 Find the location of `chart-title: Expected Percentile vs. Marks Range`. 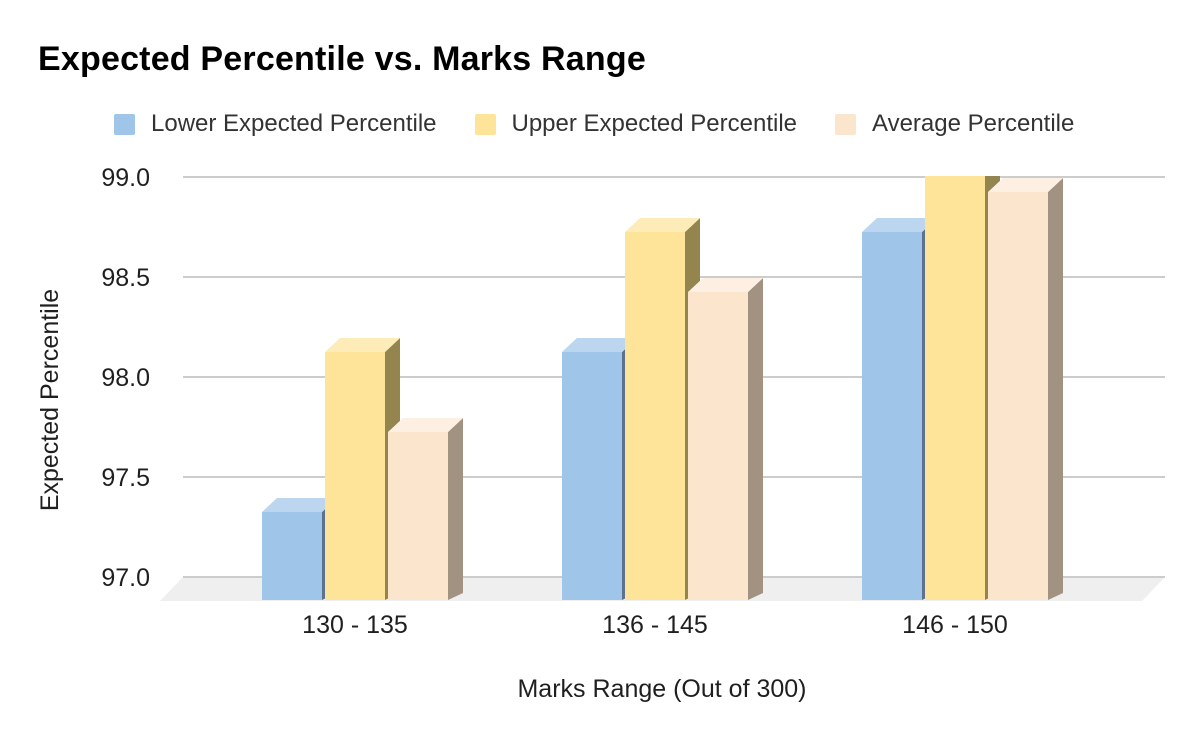

chart-title: Expected Percentile vs. Marks Range is located at coordinates (342, 59).